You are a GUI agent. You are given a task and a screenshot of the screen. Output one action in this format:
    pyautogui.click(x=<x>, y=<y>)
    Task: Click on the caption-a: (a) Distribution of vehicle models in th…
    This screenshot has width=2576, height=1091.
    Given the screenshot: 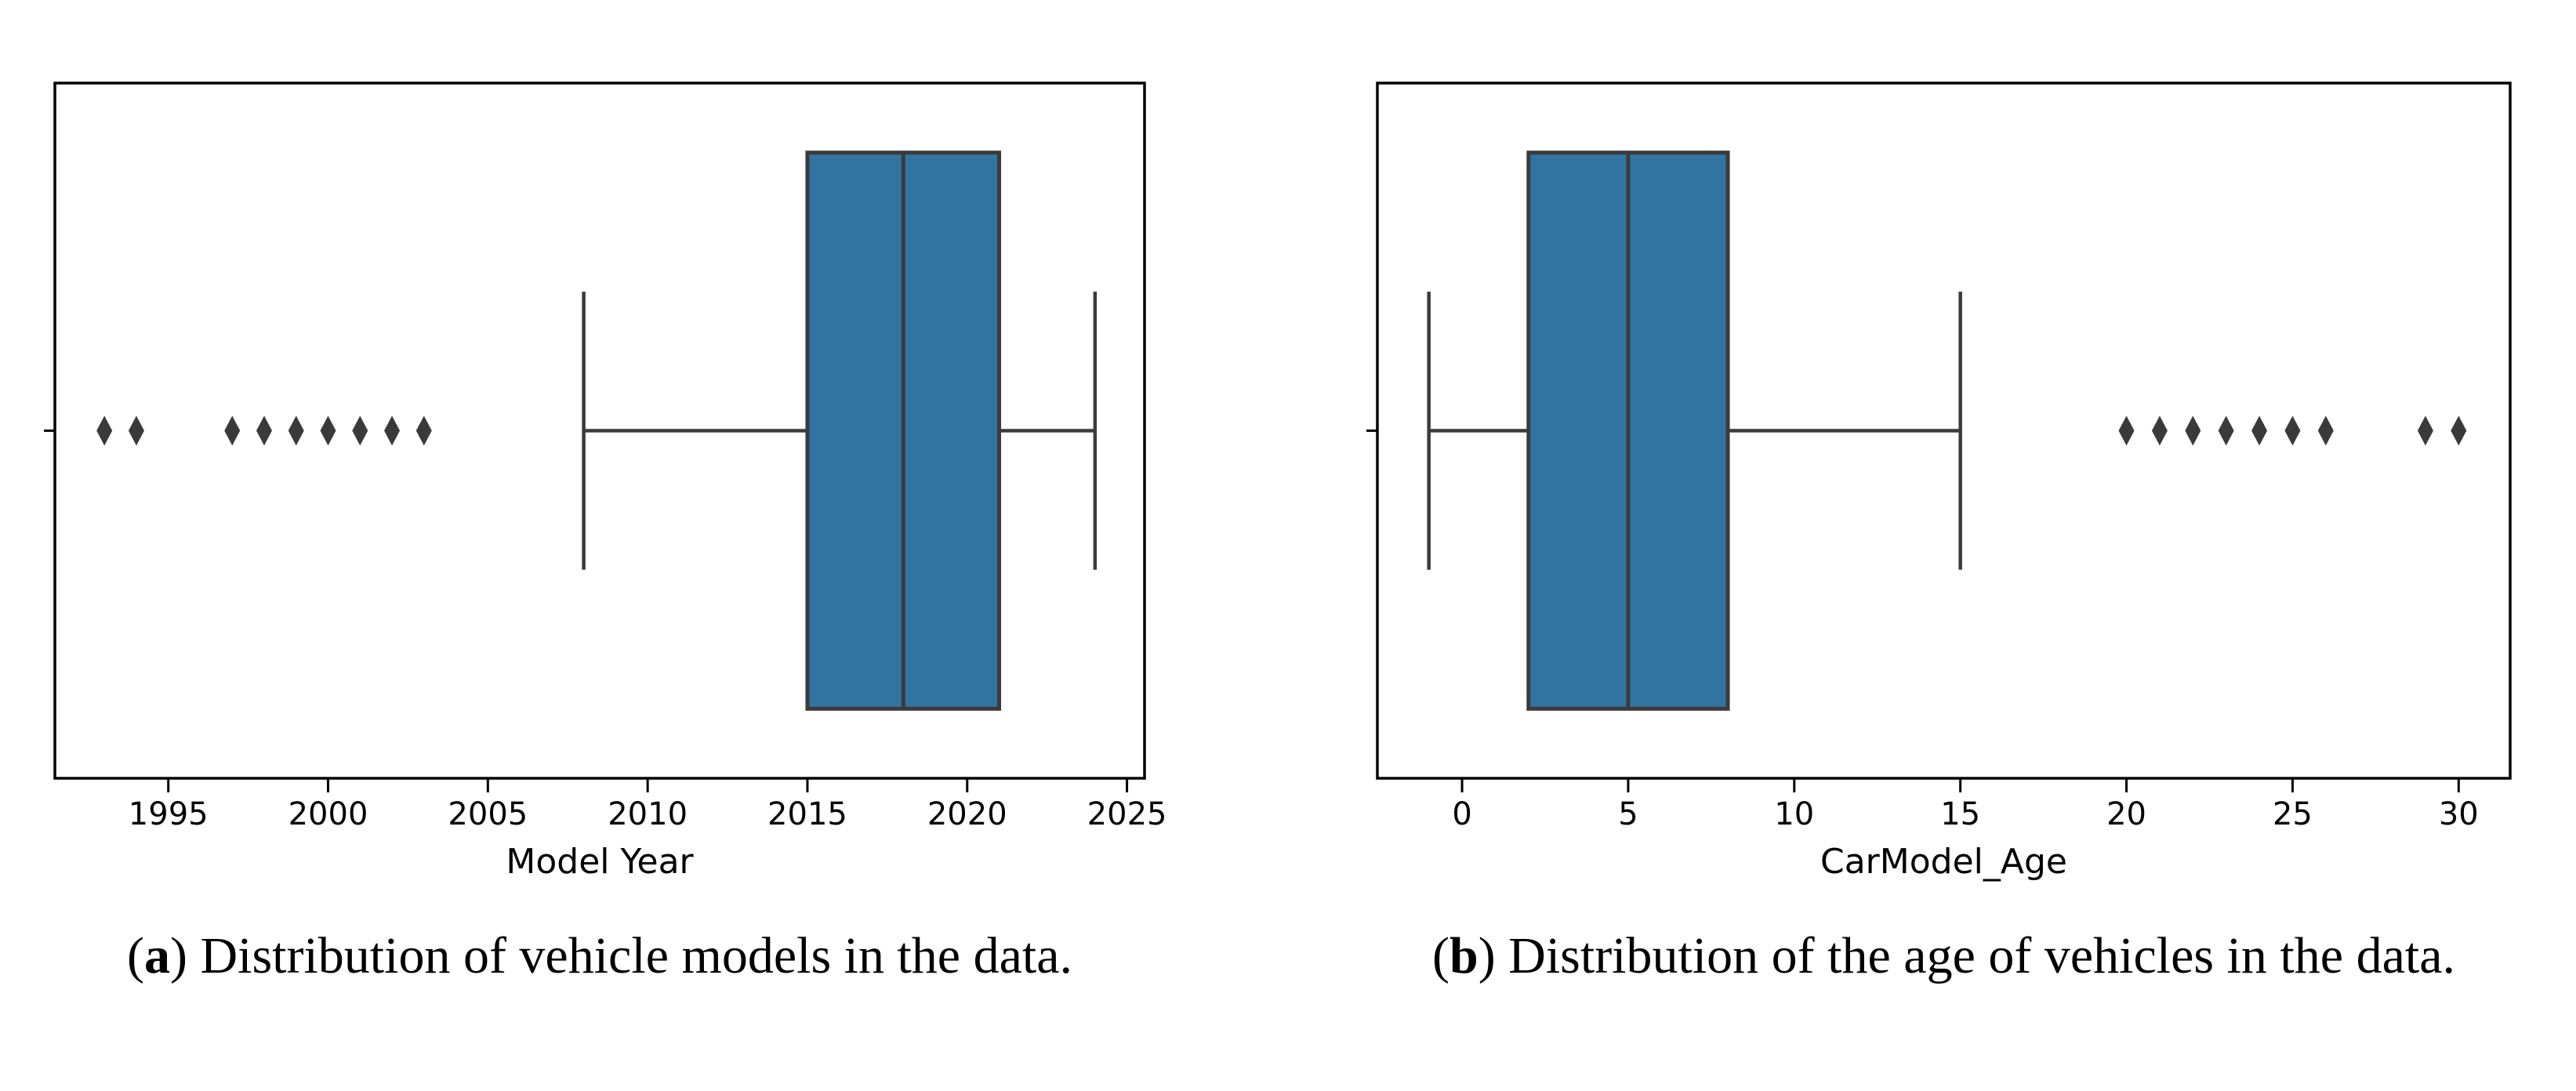 What is the action you would take?
    pyautogui.click(x=600, y=956)
    